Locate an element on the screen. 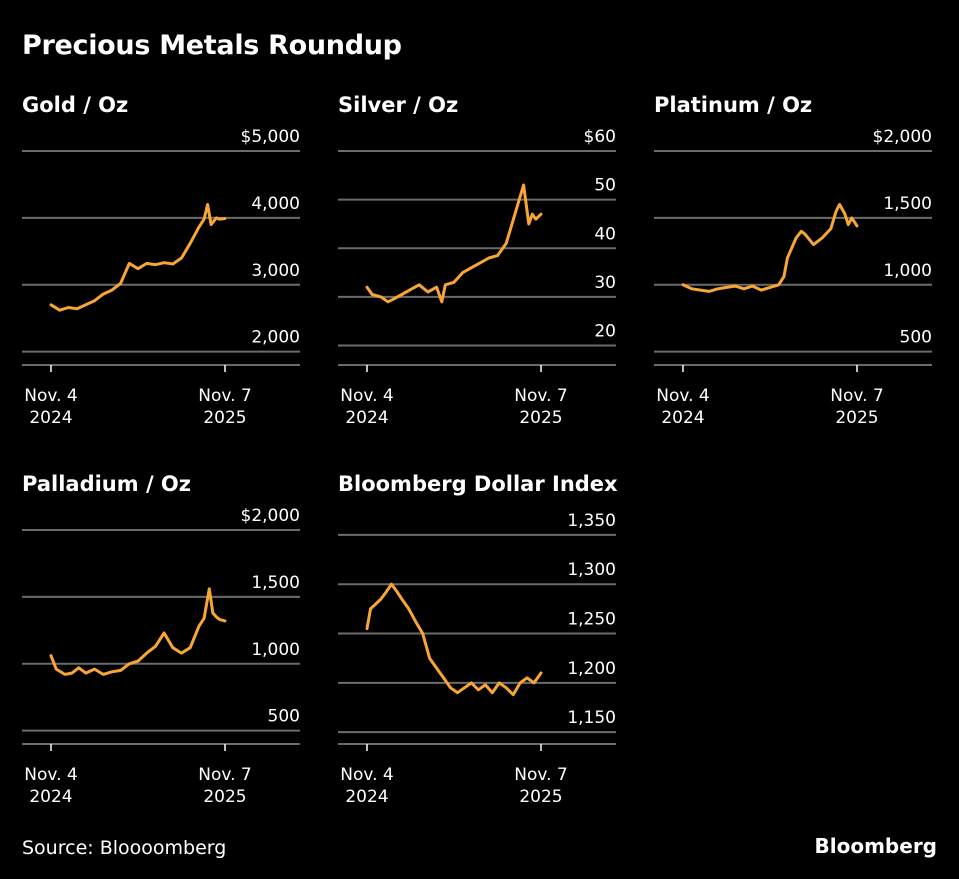  chart-title: Silver / Oz is located at coordinates (398, 105).